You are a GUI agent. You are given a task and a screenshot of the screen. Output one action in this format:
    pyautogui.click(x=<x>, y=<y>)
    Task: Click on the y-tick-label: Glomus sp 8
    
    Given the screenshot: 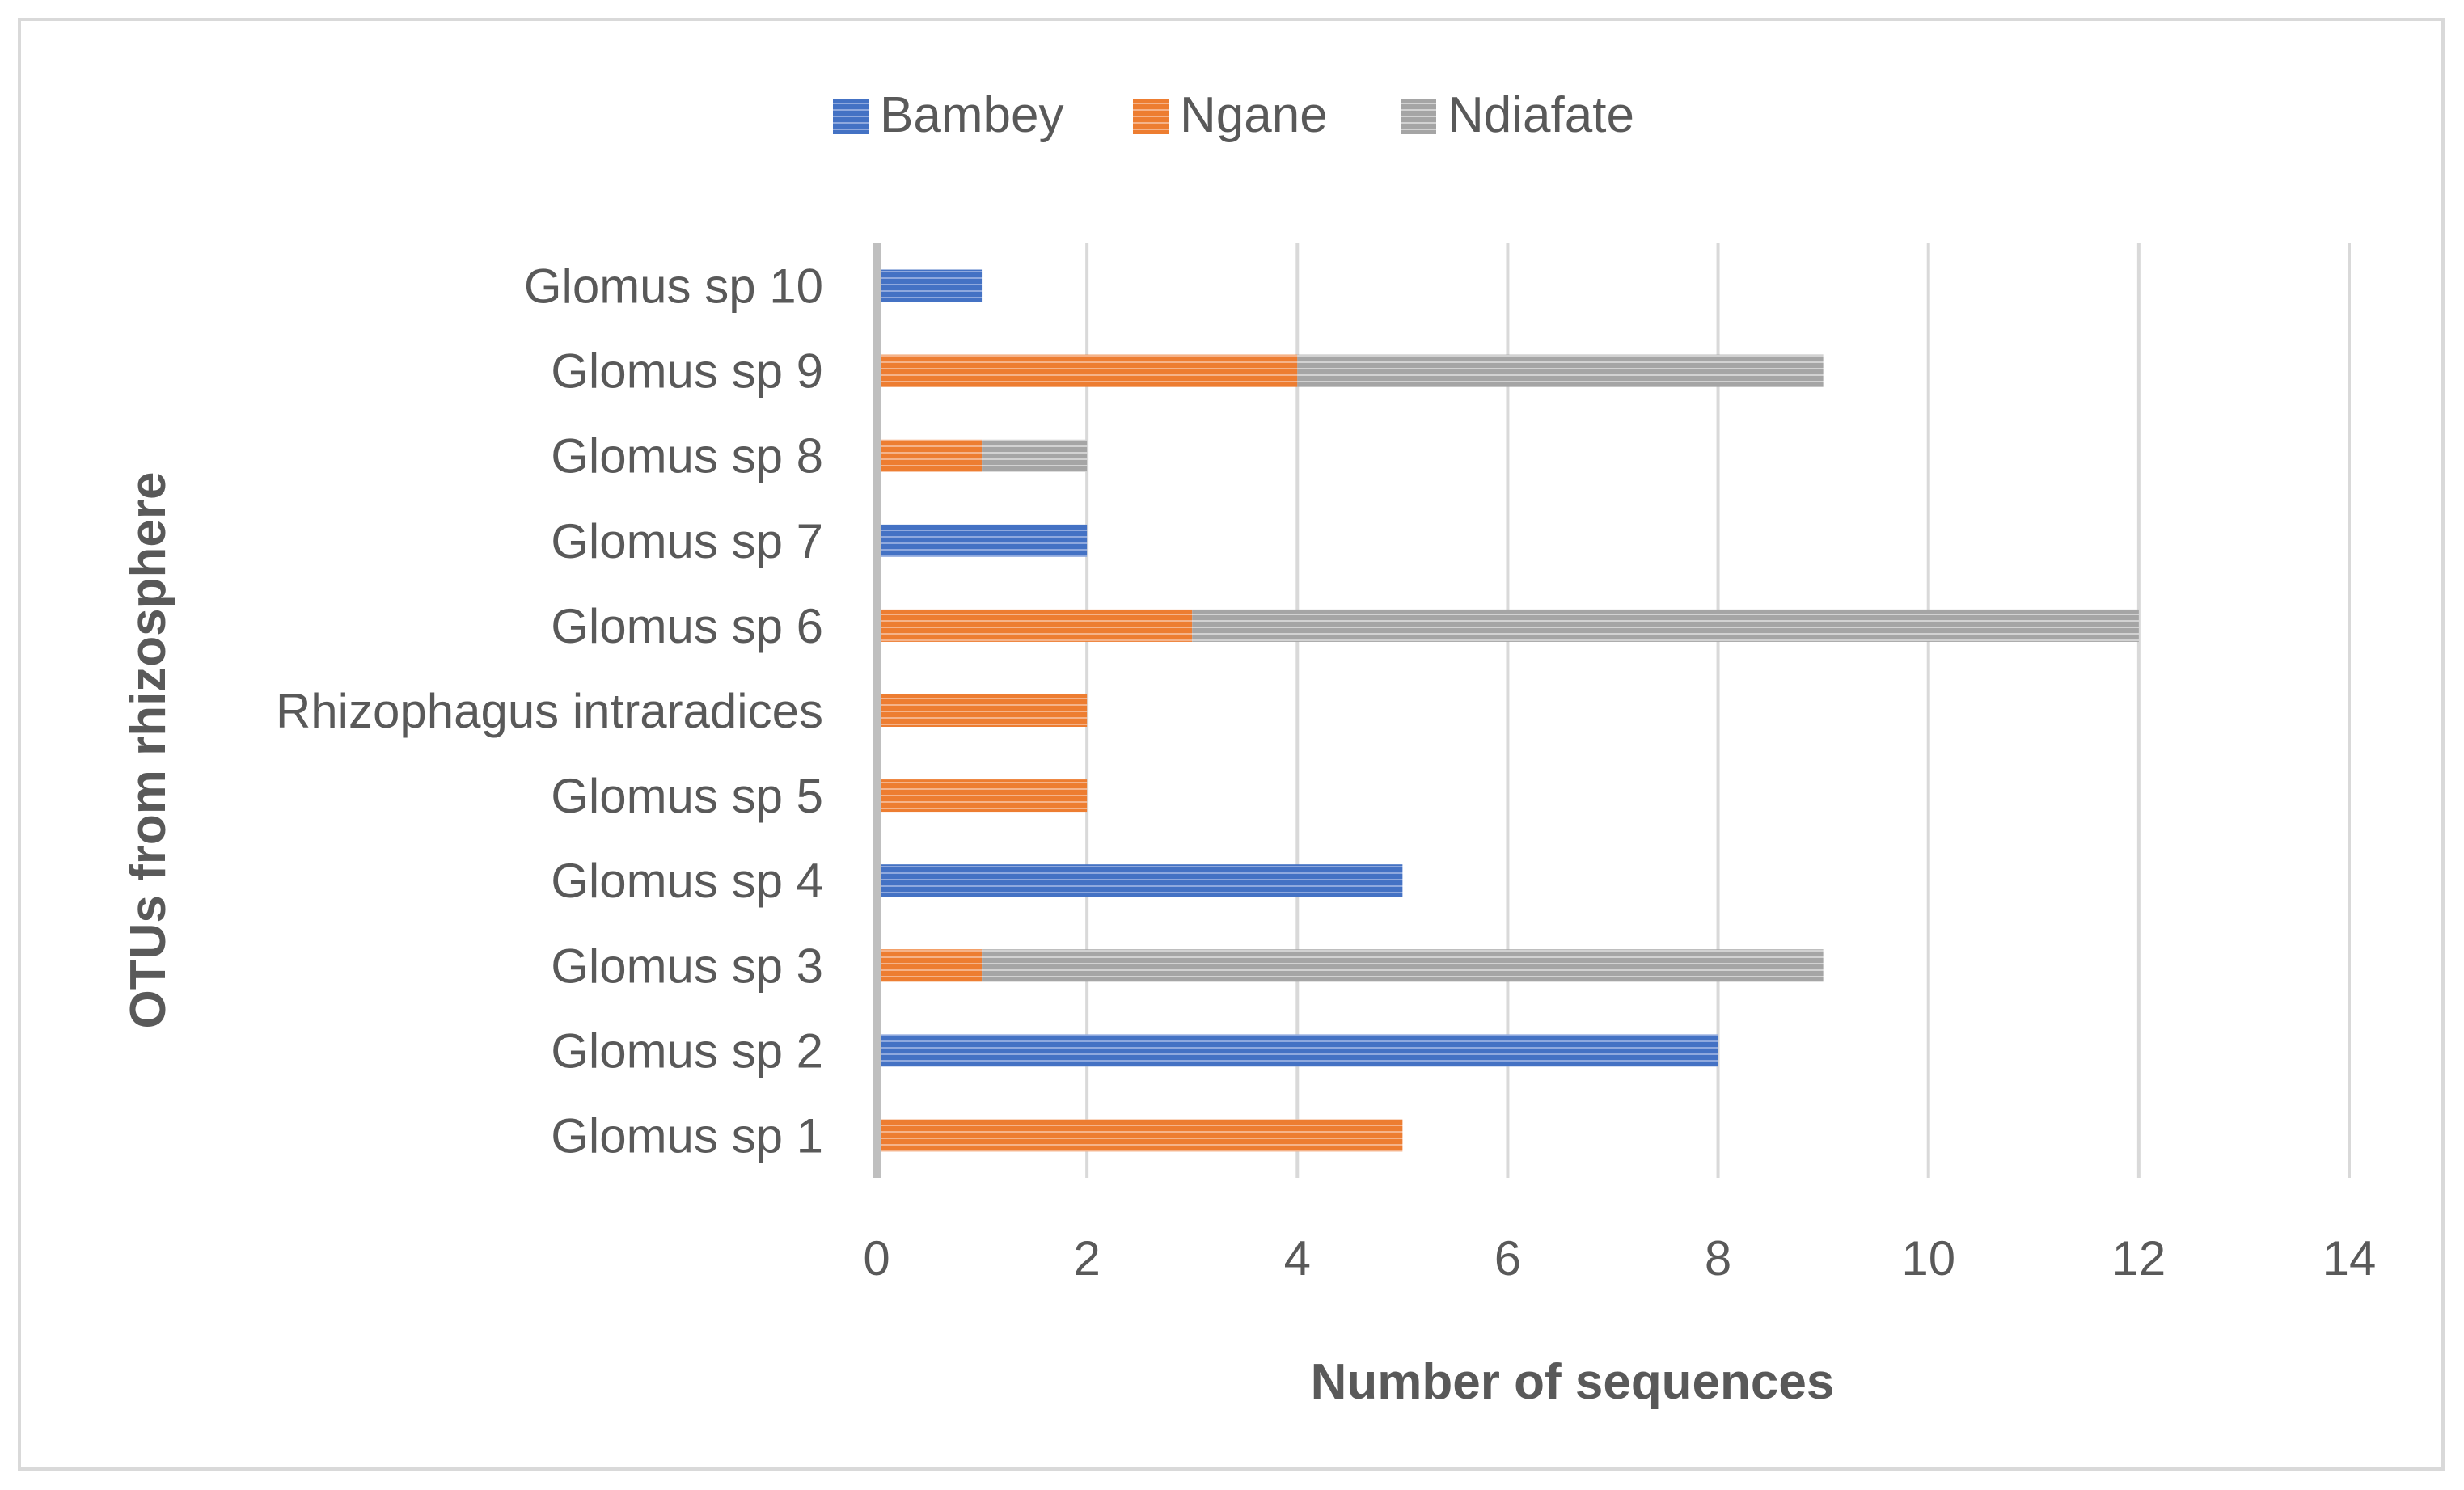 What is the action you would take?
    pyautogui.click(x=687, y=456)
    